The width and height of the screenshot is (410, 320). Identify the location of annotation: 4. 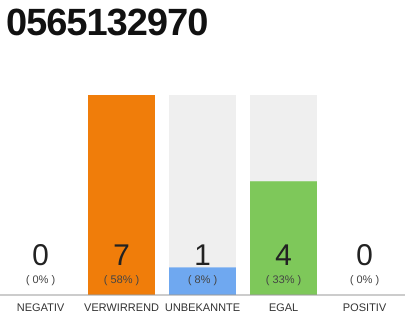
(283, 255).